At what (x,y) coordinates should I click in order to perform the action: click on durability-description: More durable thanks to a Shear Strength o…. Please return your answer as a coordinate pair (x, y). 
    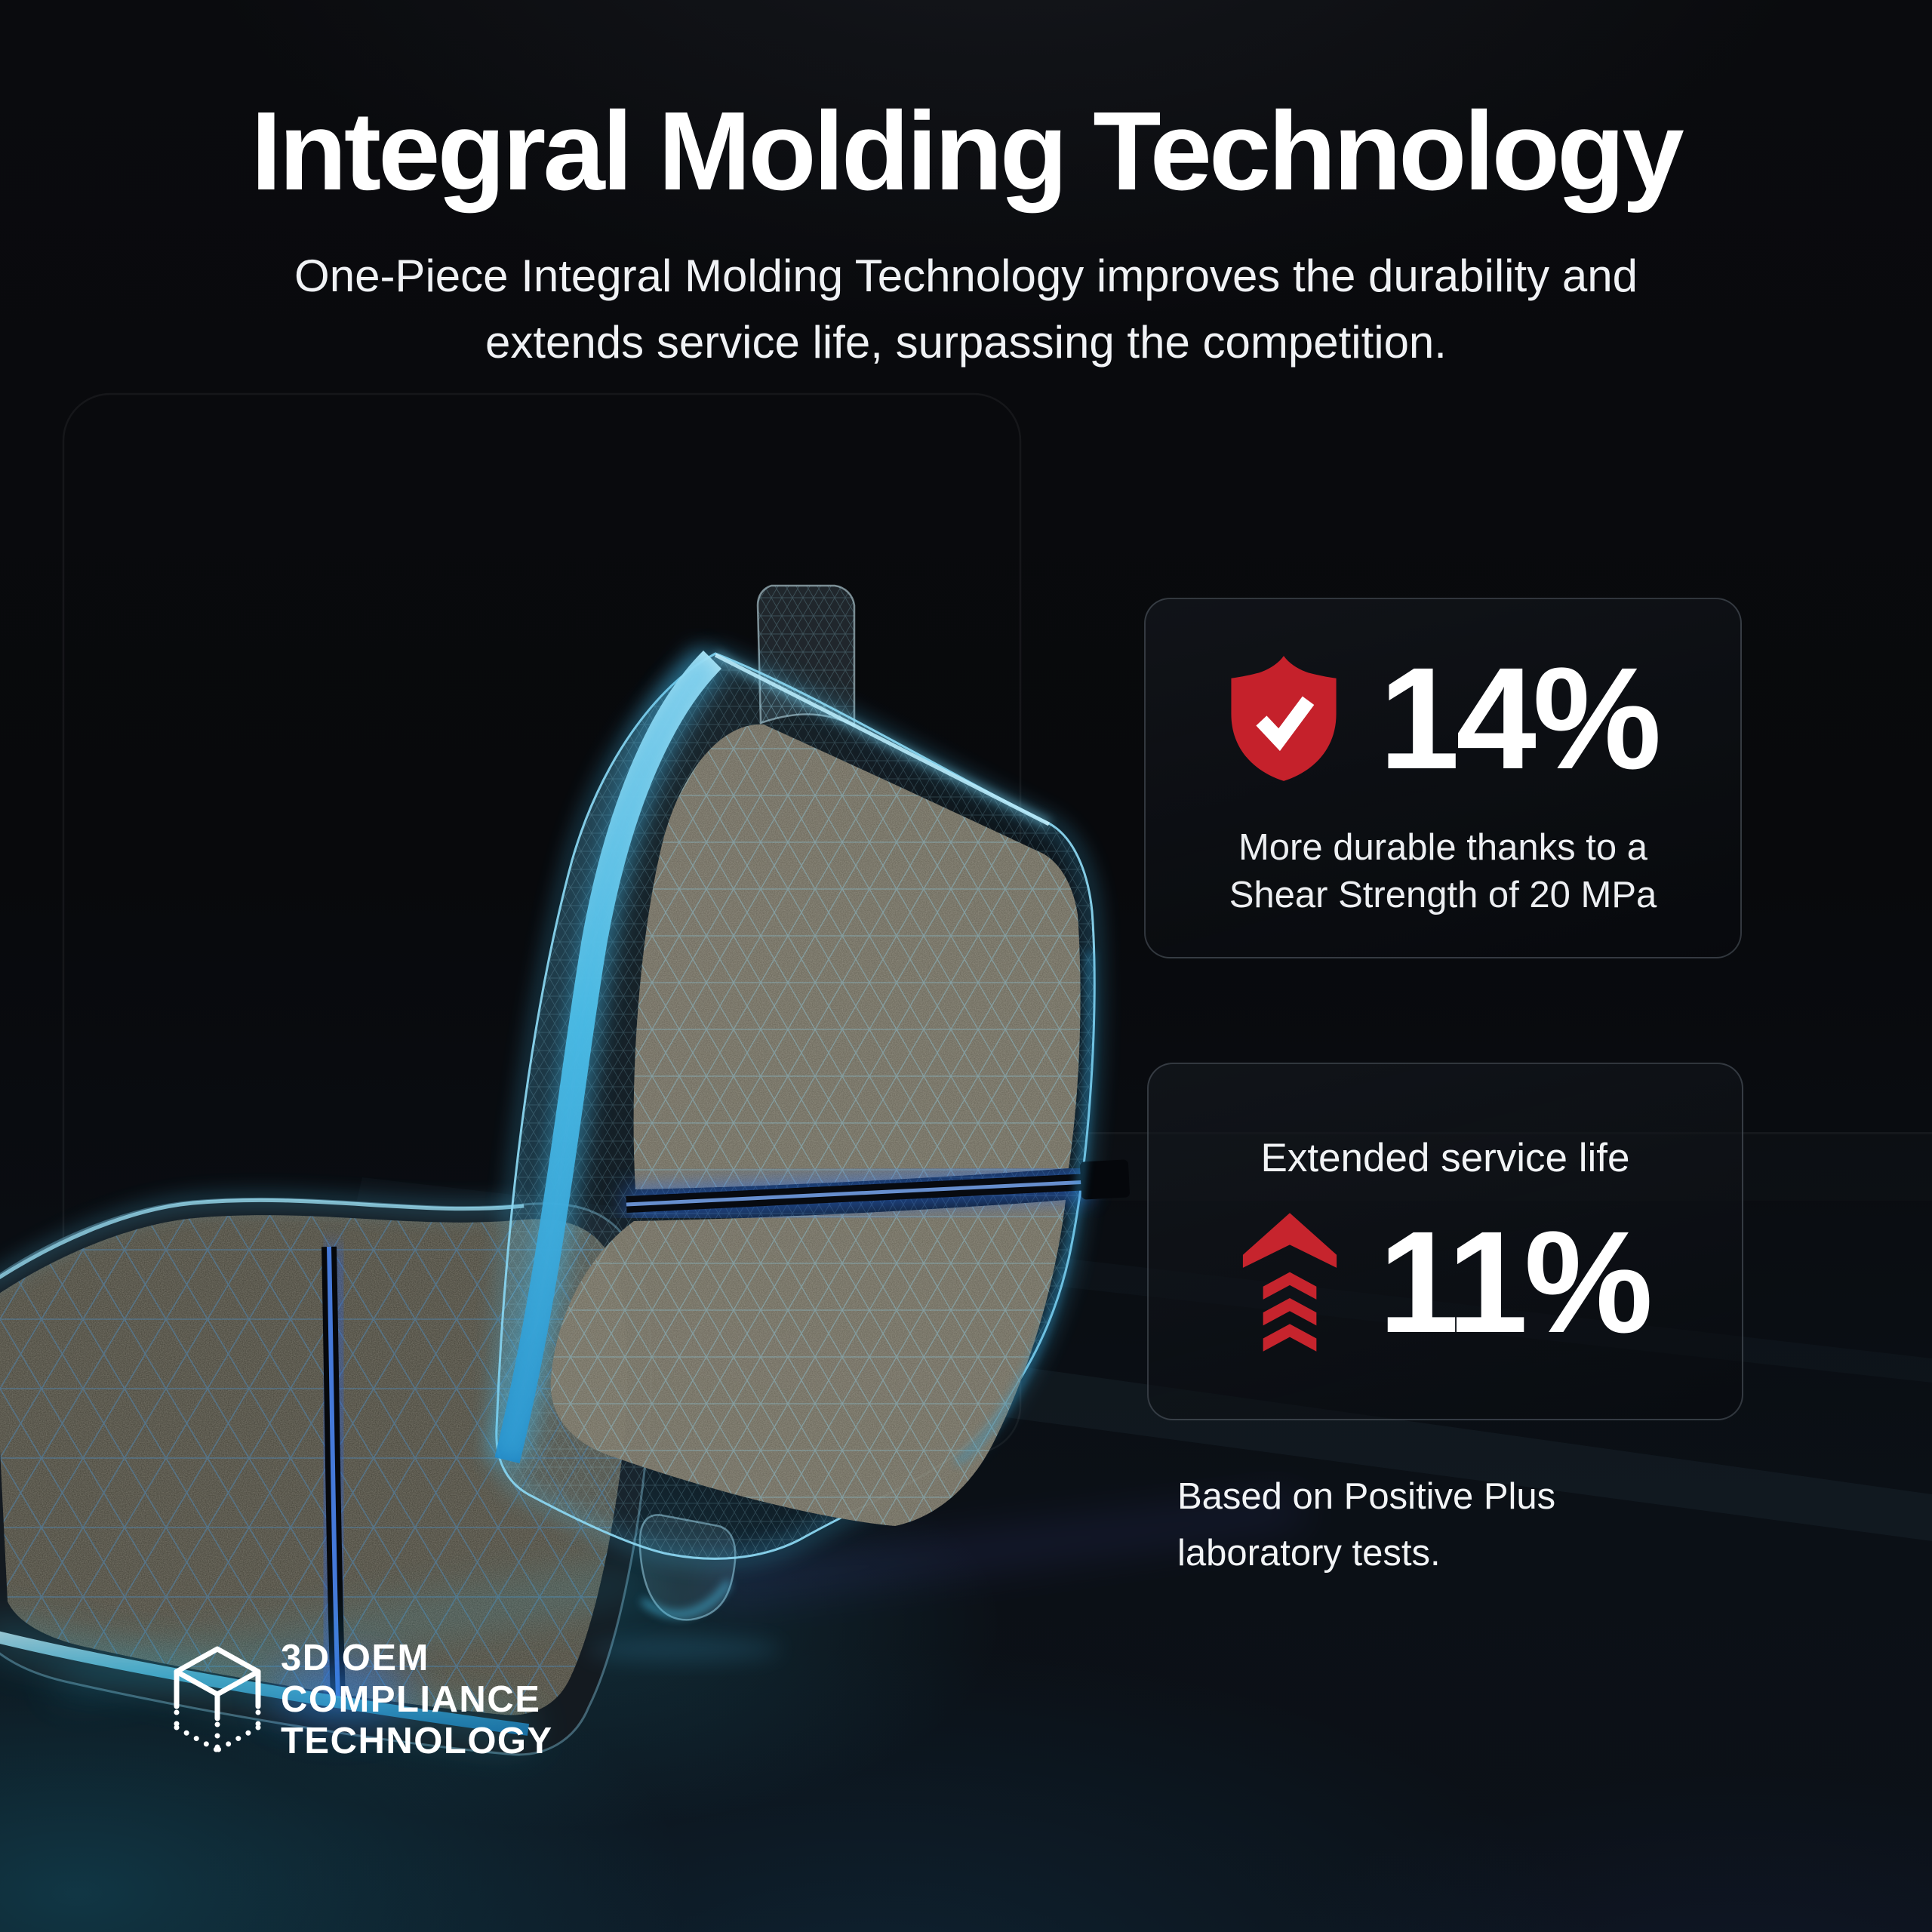
    Looking at the image, I should click on (1443, 871).